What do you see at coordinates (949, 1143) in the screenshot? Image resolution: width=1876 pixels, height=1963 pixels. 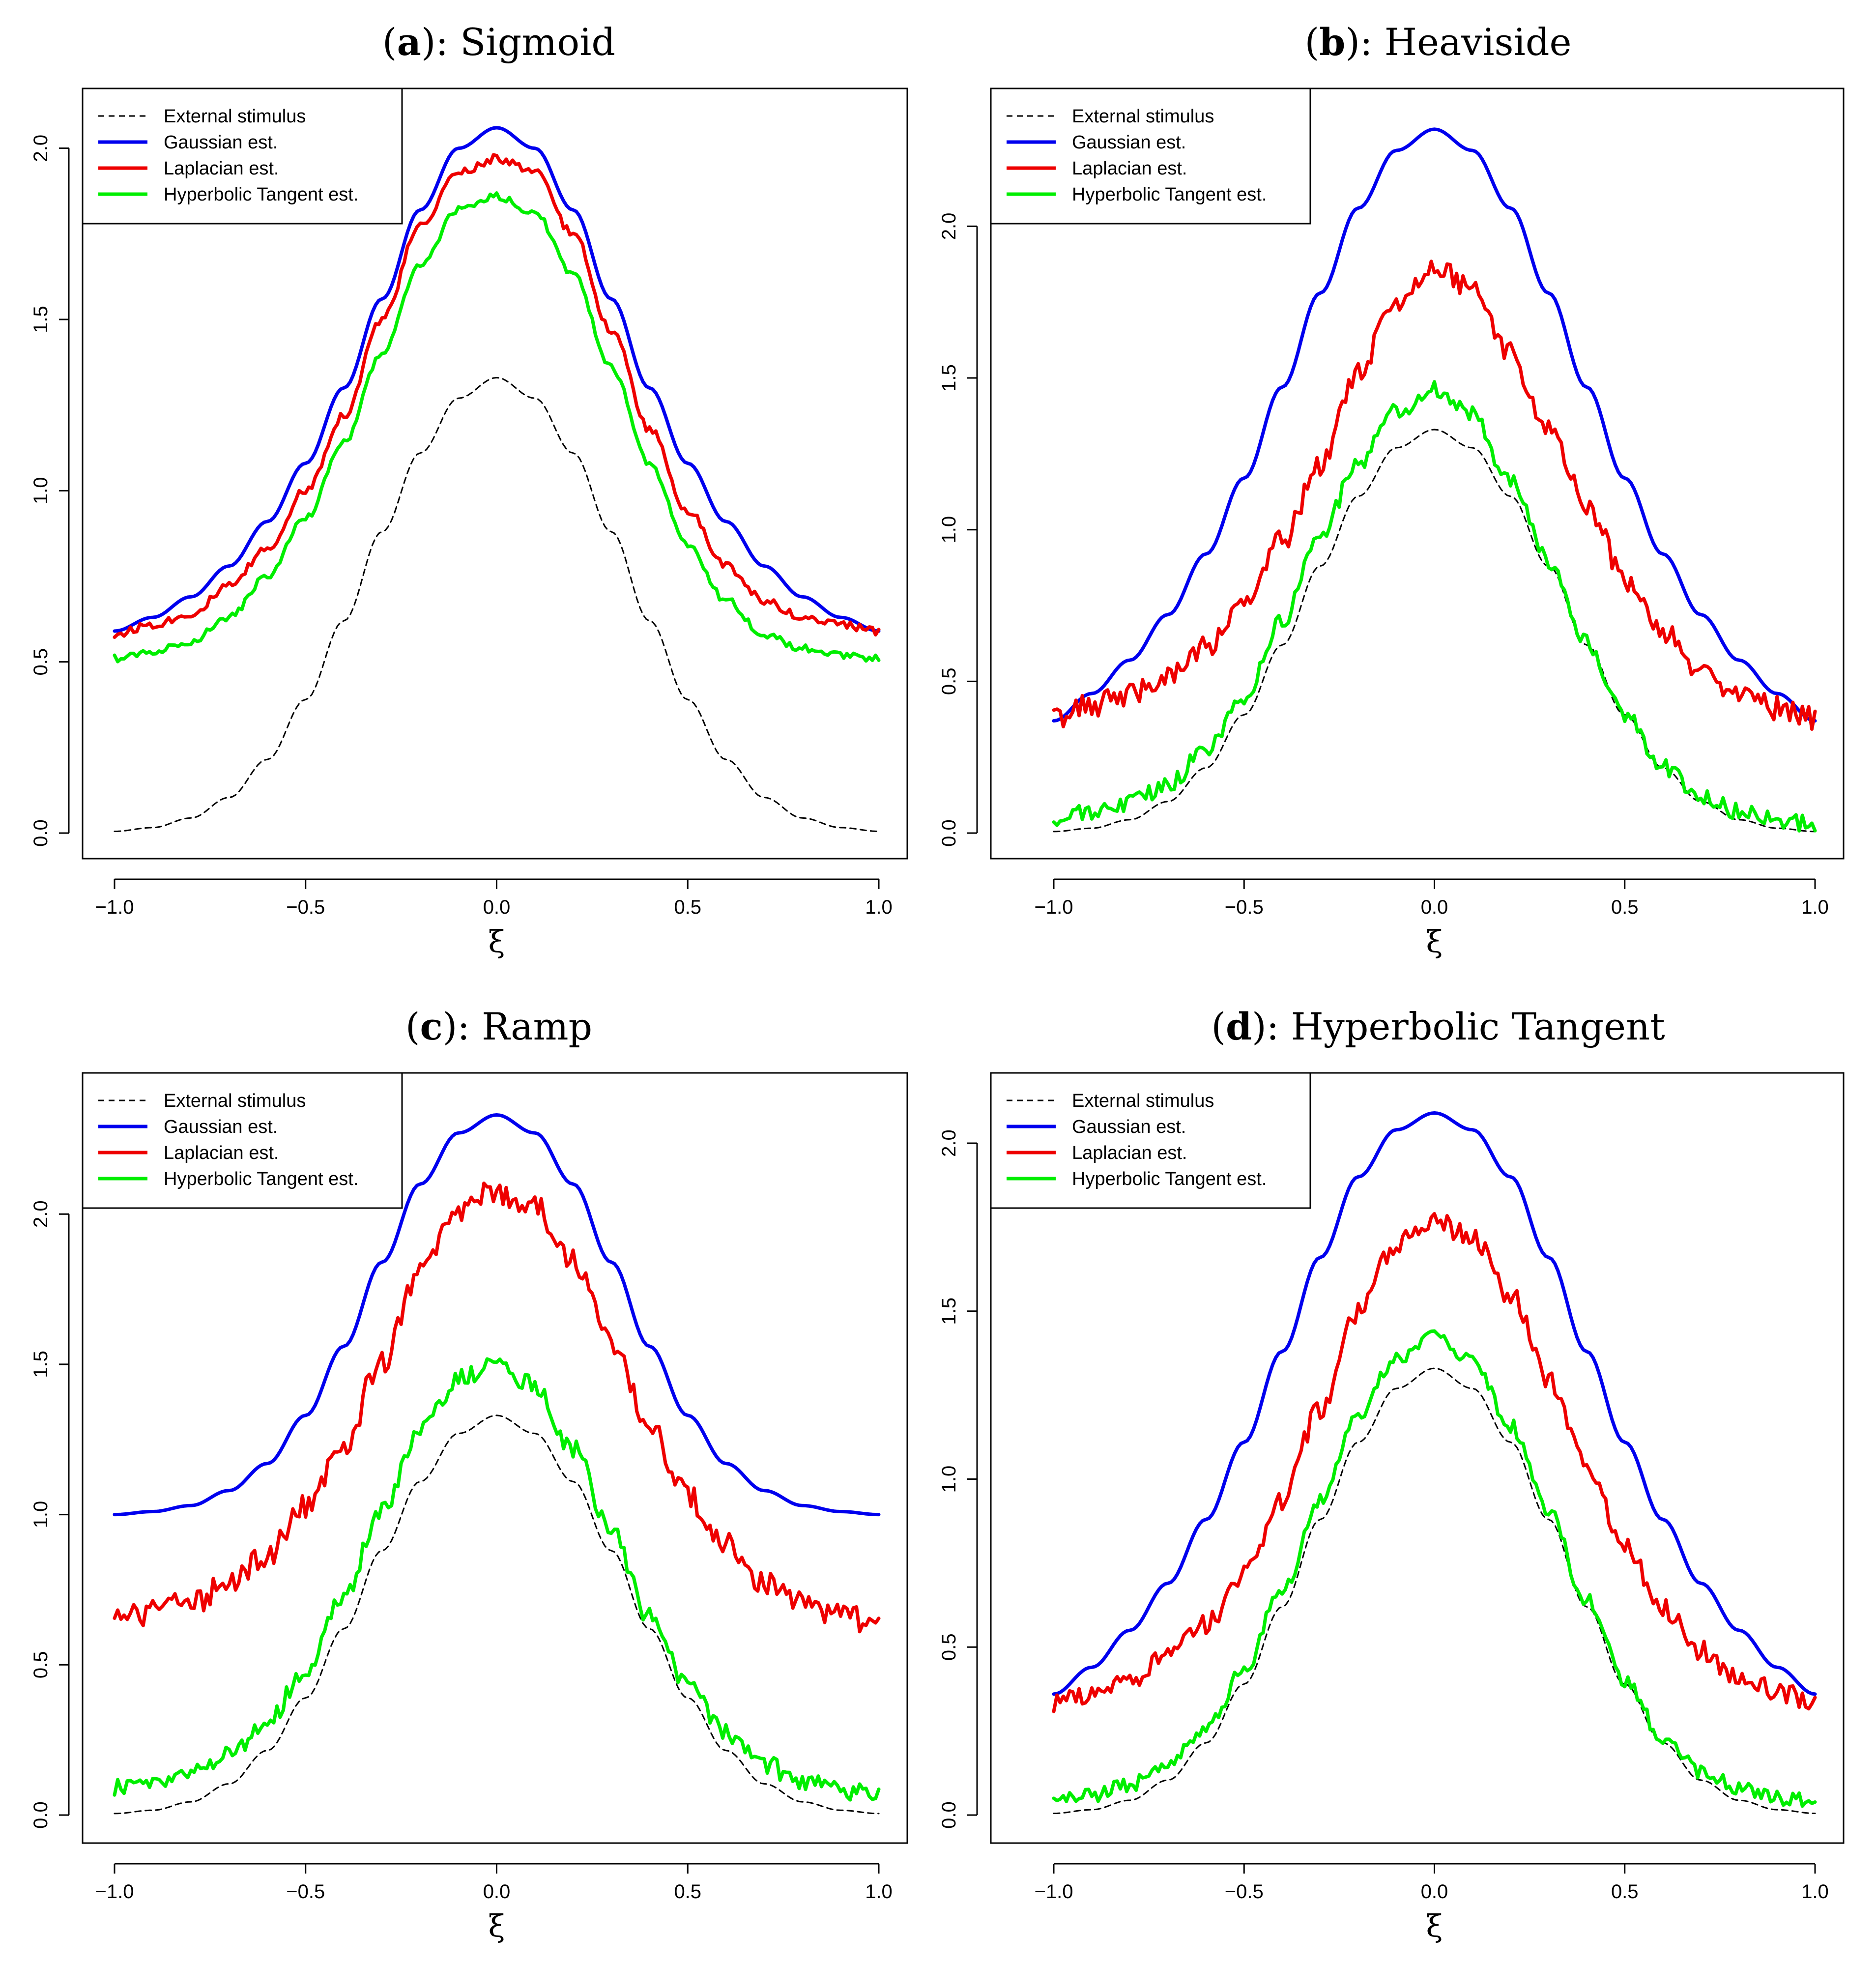 I see `panel-d-ytick-label: 2.0` at bounding box center [949, 1143].